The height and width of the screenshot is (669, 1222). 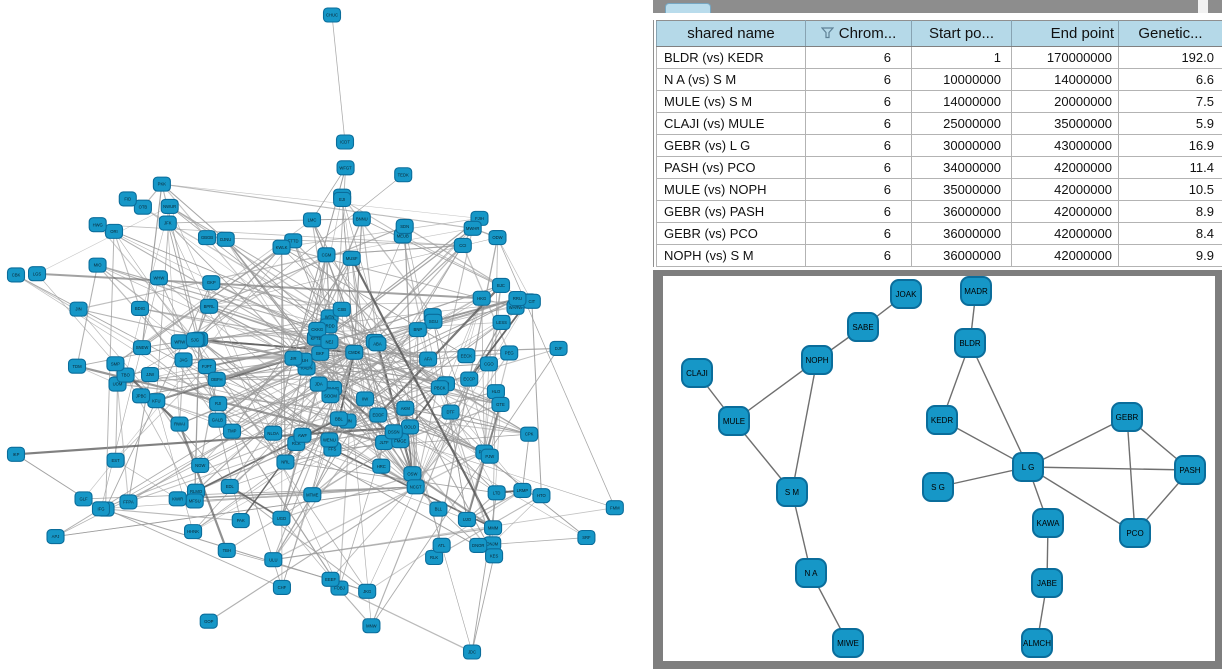 I want to click on hairball-node: MIO, so click(x=97, y=265).